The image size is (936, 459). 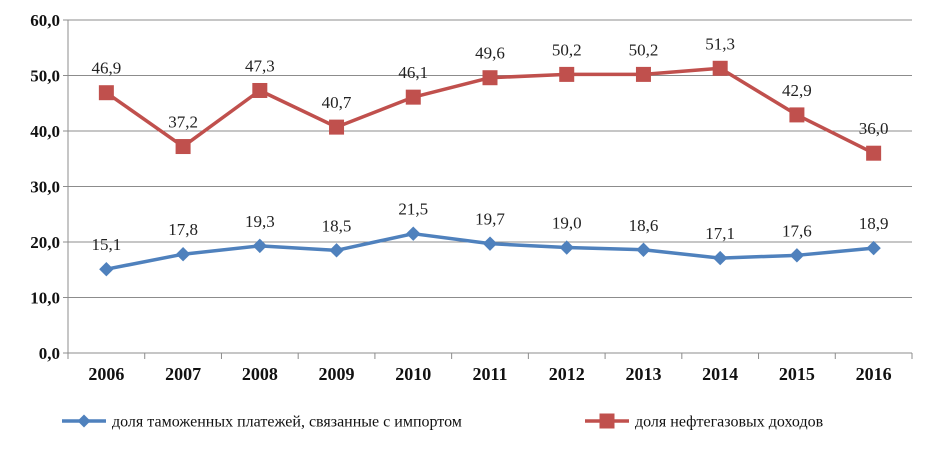 I want to click on data-label: 19,0, so click(x=567, y=223).